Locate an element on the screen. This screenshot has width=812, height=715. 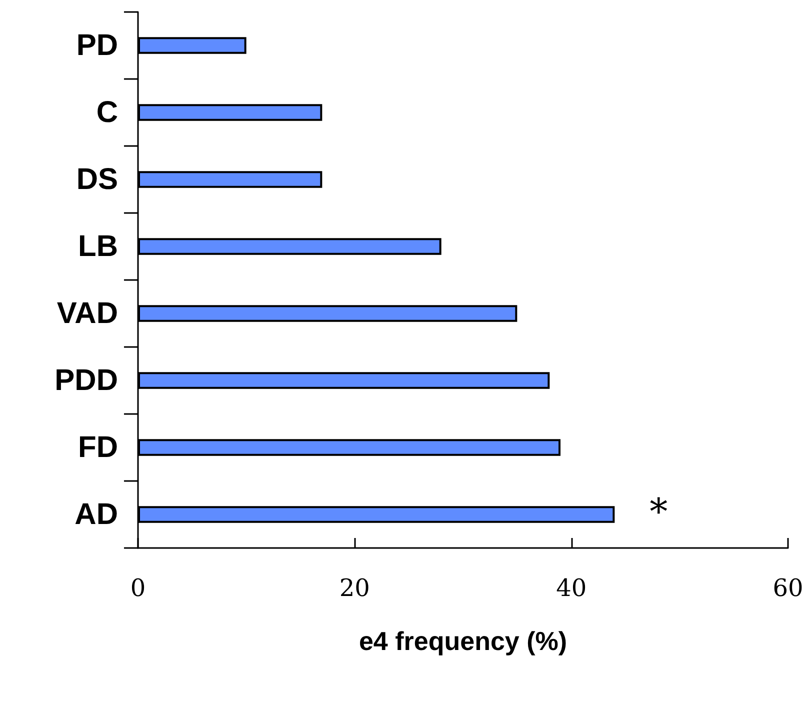
annotation: * is located at coordinates (659, 512).